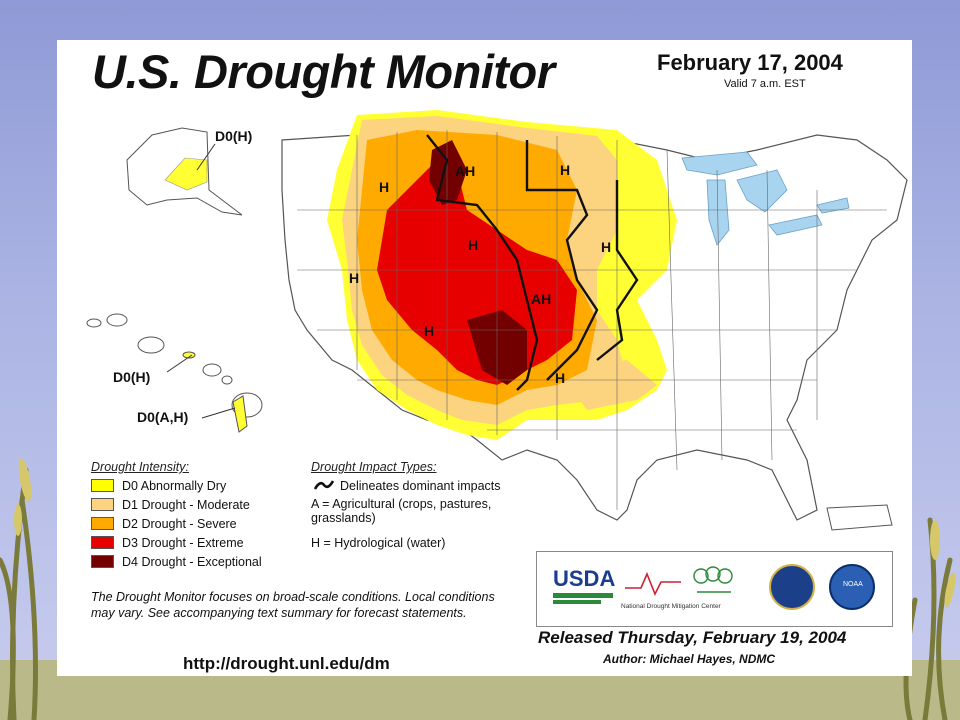 Image resolution: width=960 pixels, height=720 pixels. What do you see at coordinates (679, 581) in the screenshot?
I see `ndmc-graphic` at bounding box center [679, 581].